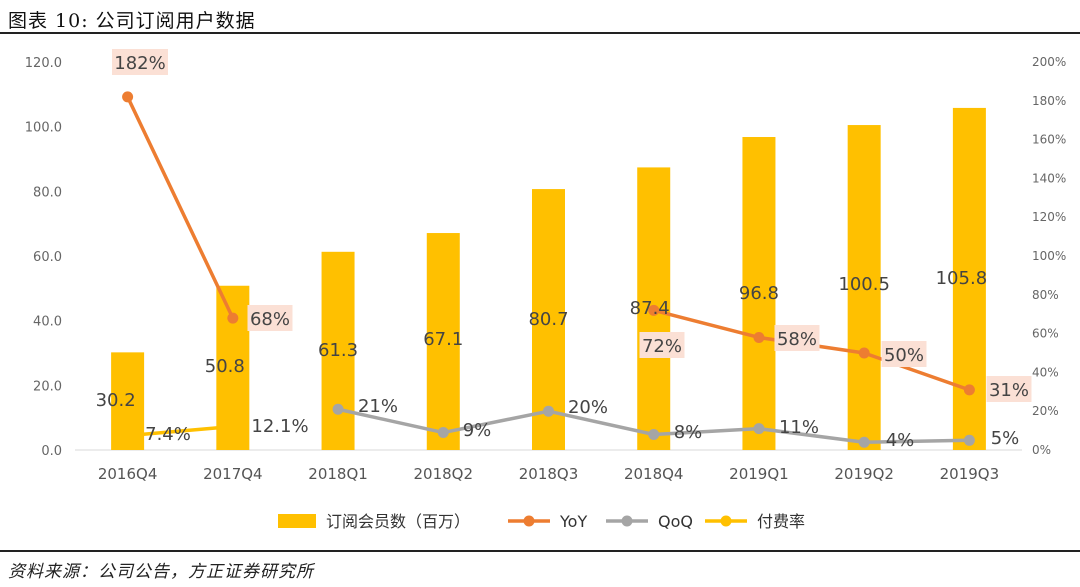 This screenshot has width=1080, height=587. Describe the element at coordinates (1049, 140) in the screenshot. I see `y-right-tick-label: 160%` at that location.